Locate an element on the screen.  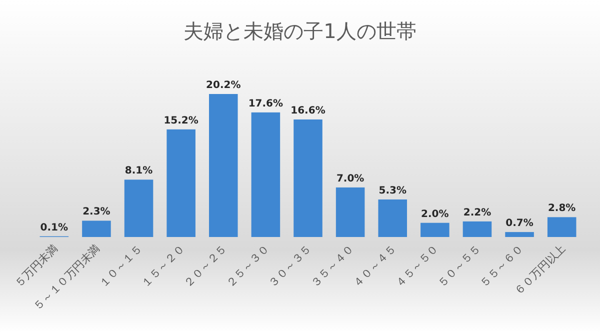
data-label: 16.6% is located at coordinates (308, 110).